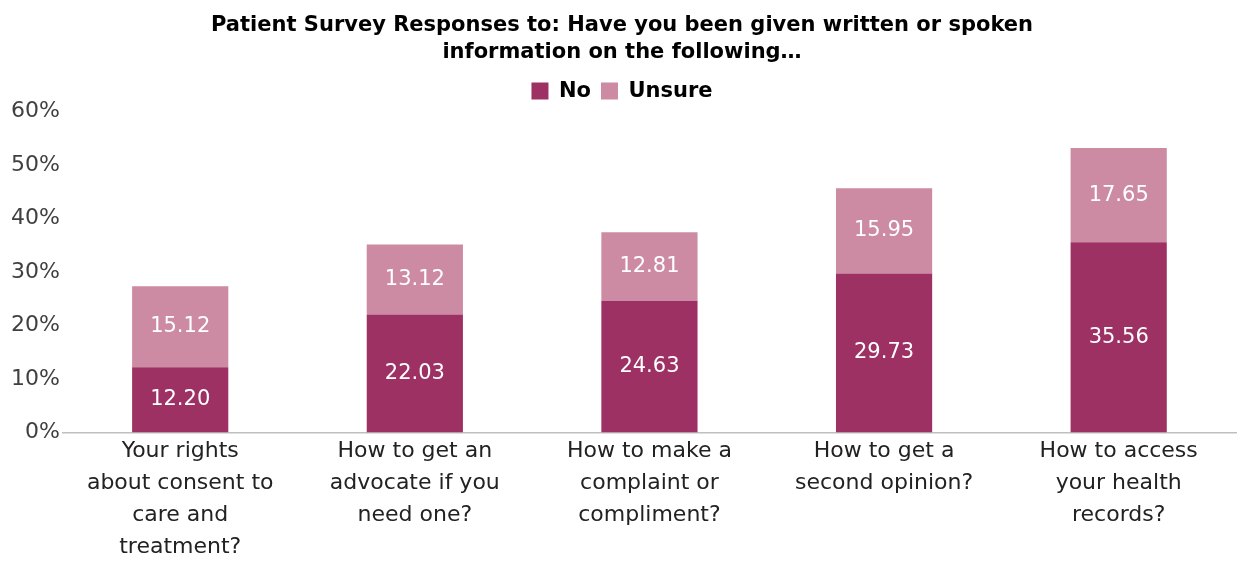  Describe the element at coordinates (35, 217) in the screenshot. I see `y-tick-label: 40%` at that location.